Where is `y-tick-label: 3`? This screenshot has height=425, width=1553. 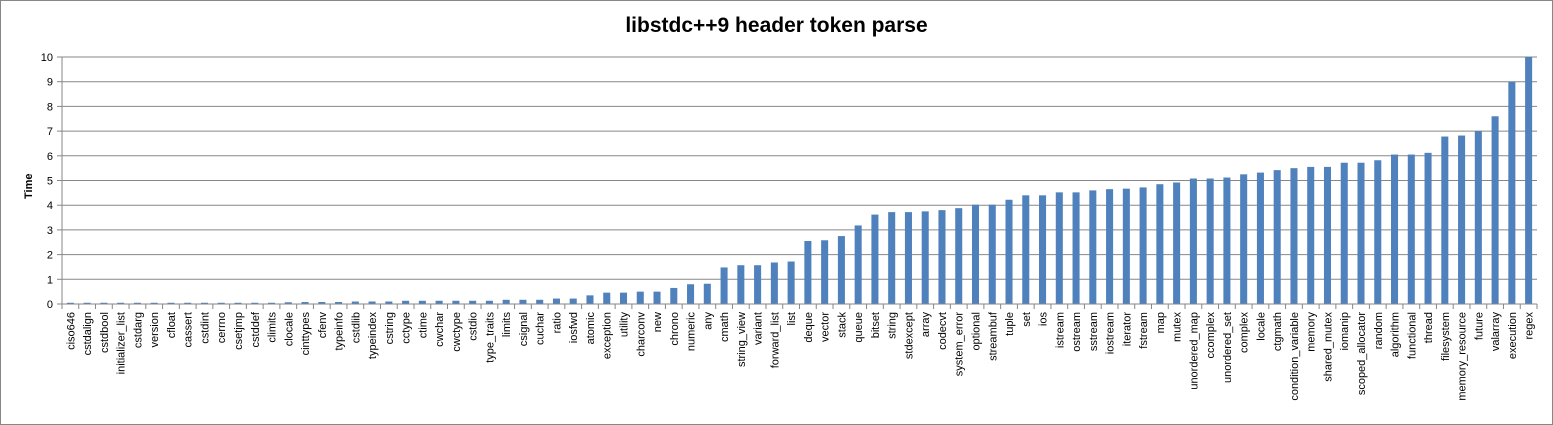 y-tick-label: 3 is located at coordinates (50, 231).